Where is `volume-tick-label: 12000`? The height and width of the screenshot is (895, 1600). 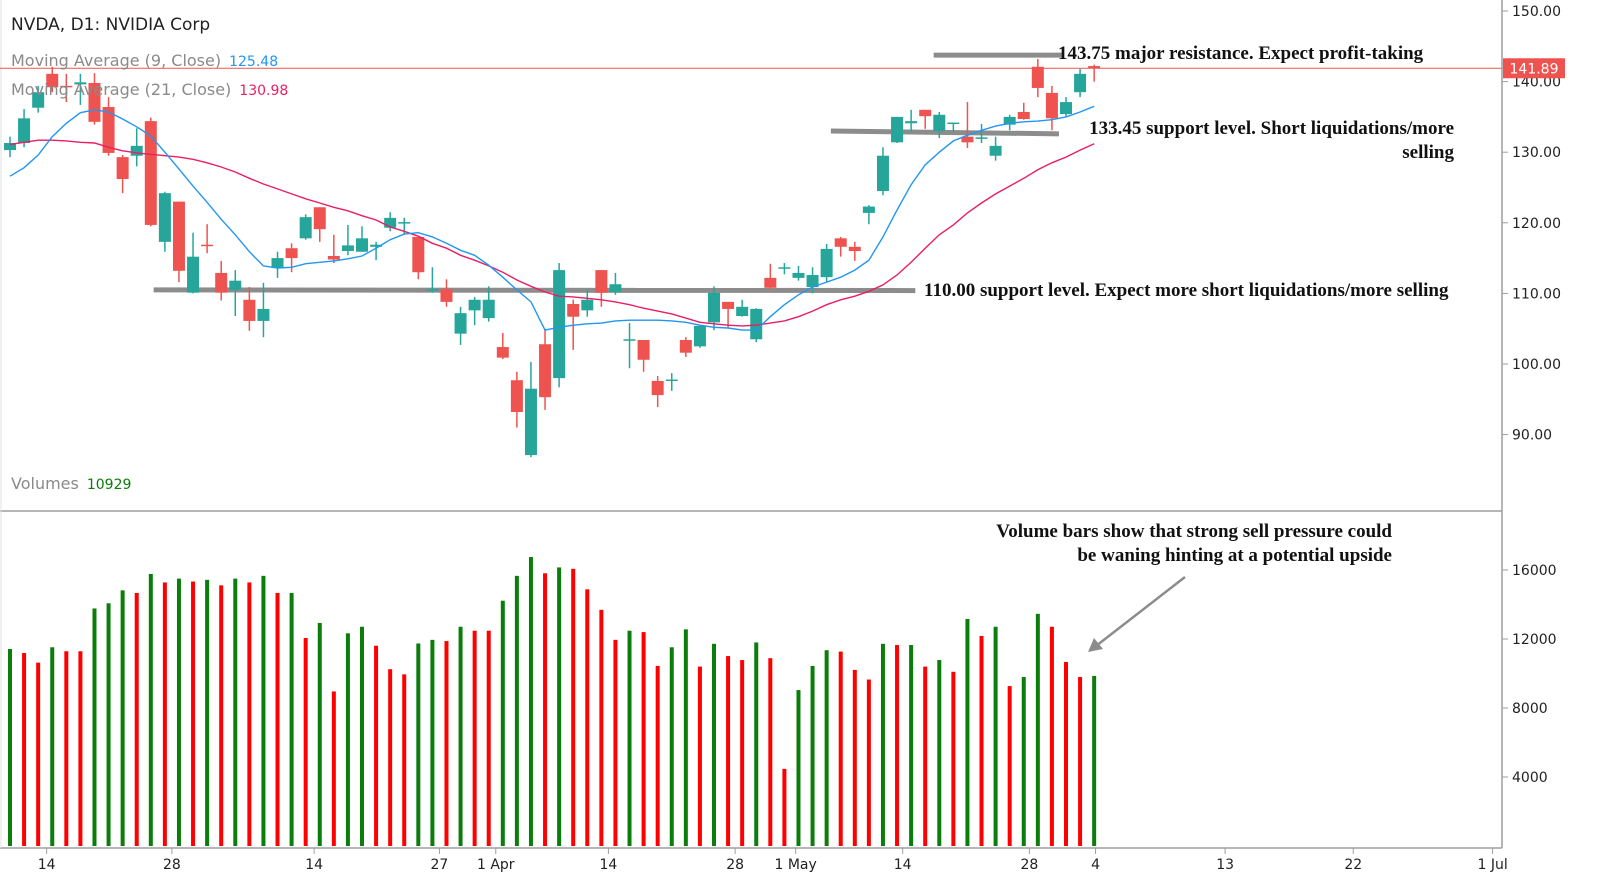 volume-tick-label: 12000 is located at coordinates (1534, 640).